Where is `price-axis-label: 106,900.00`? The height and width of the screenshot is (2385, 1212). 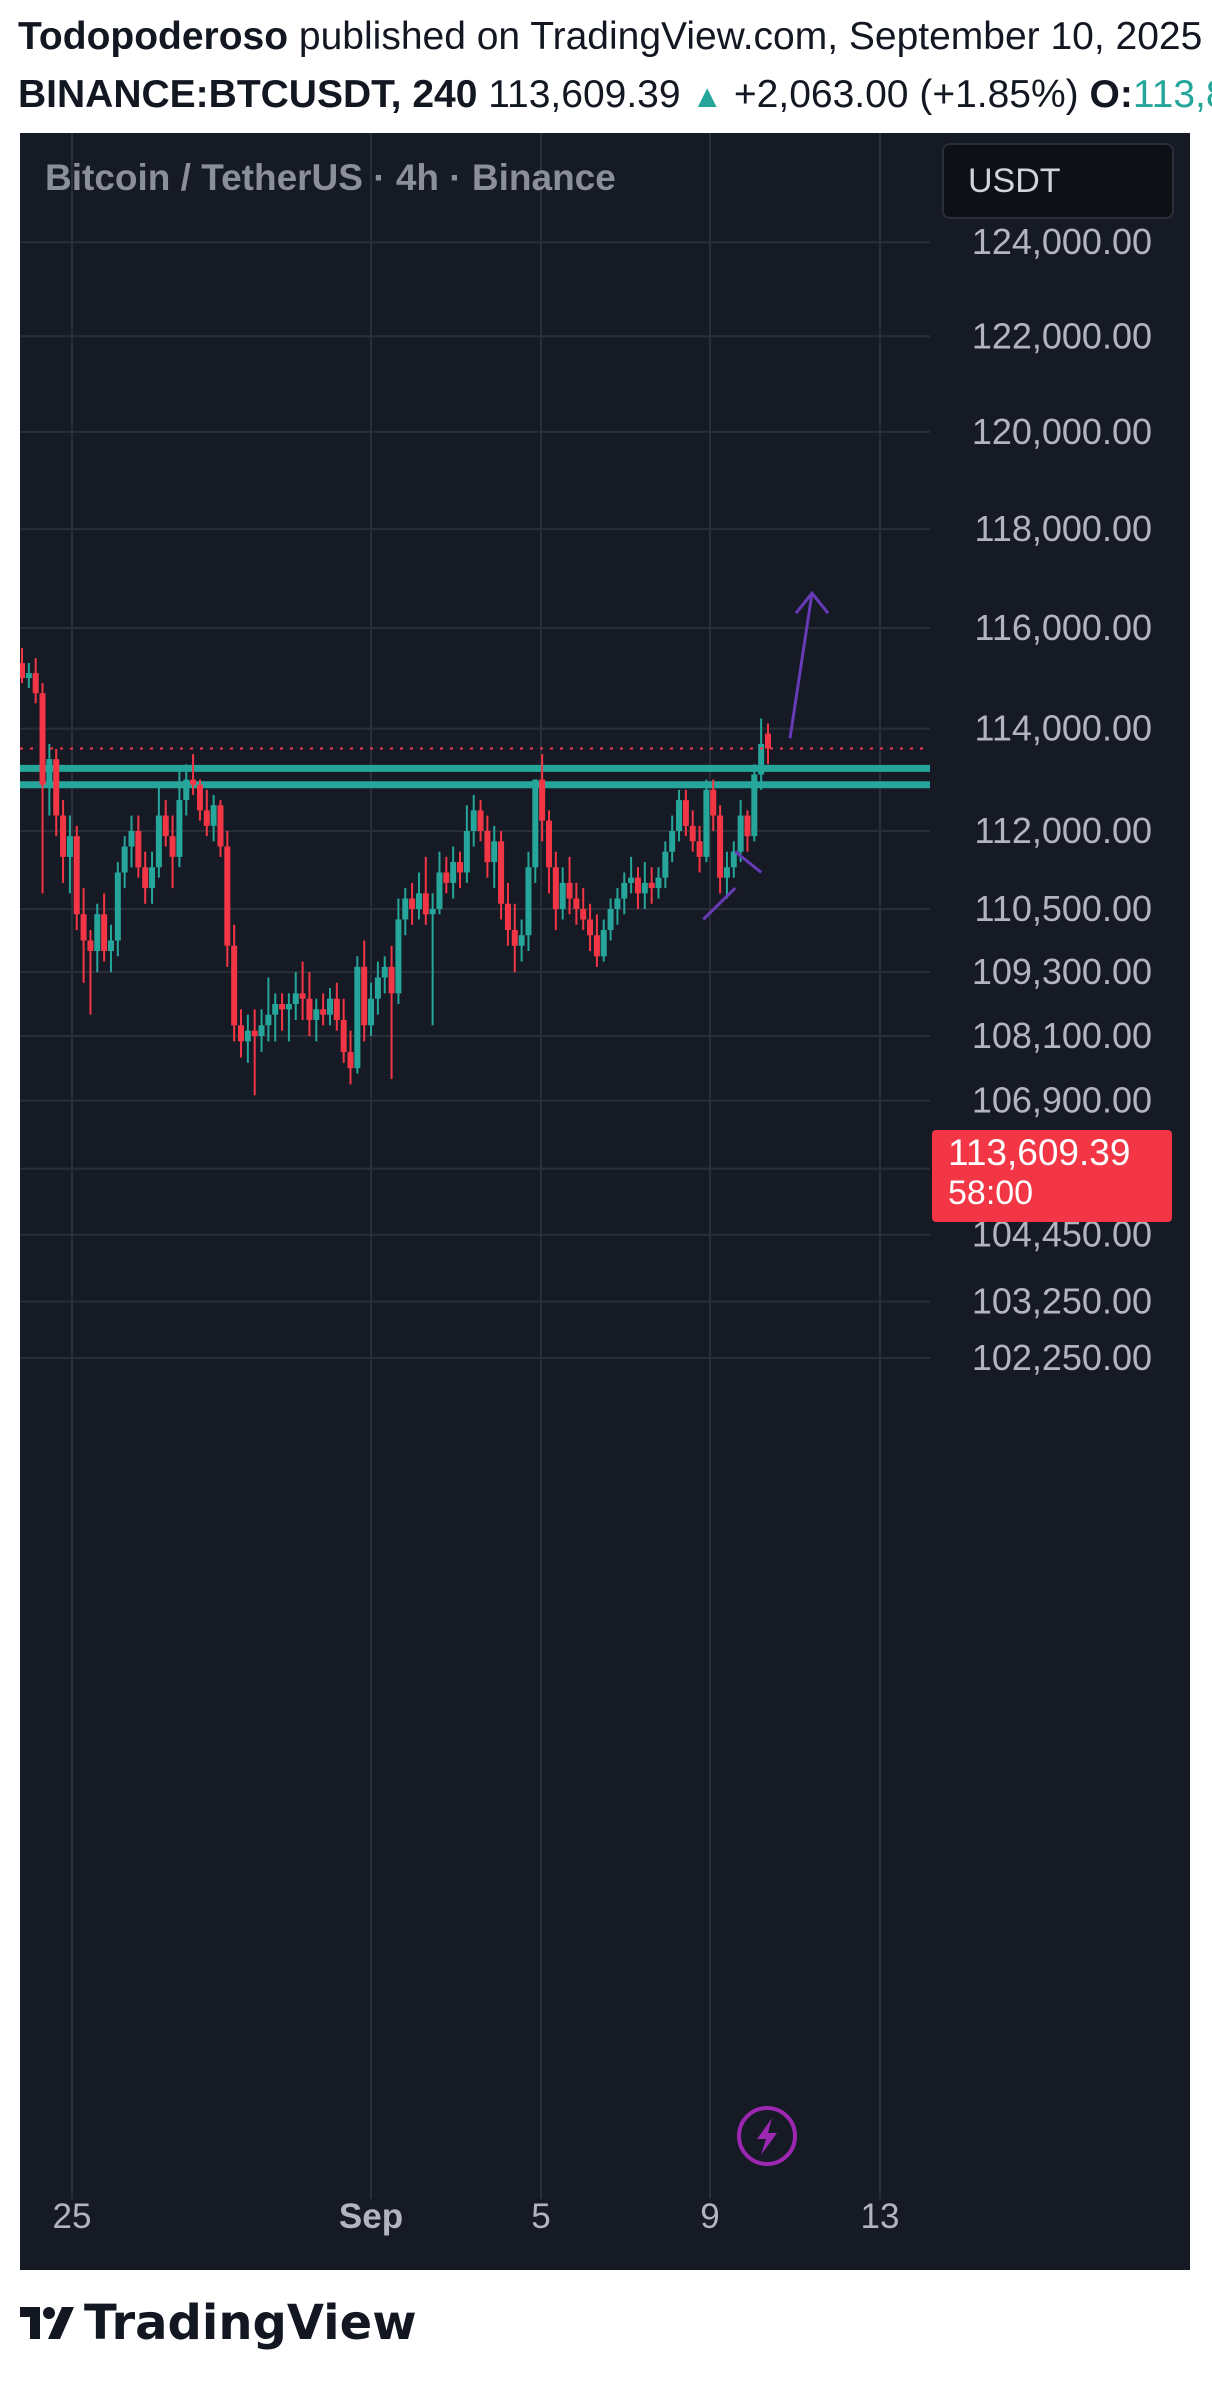
price-axis-label: 106,900.00 is located at coordinates (1062, 1100).